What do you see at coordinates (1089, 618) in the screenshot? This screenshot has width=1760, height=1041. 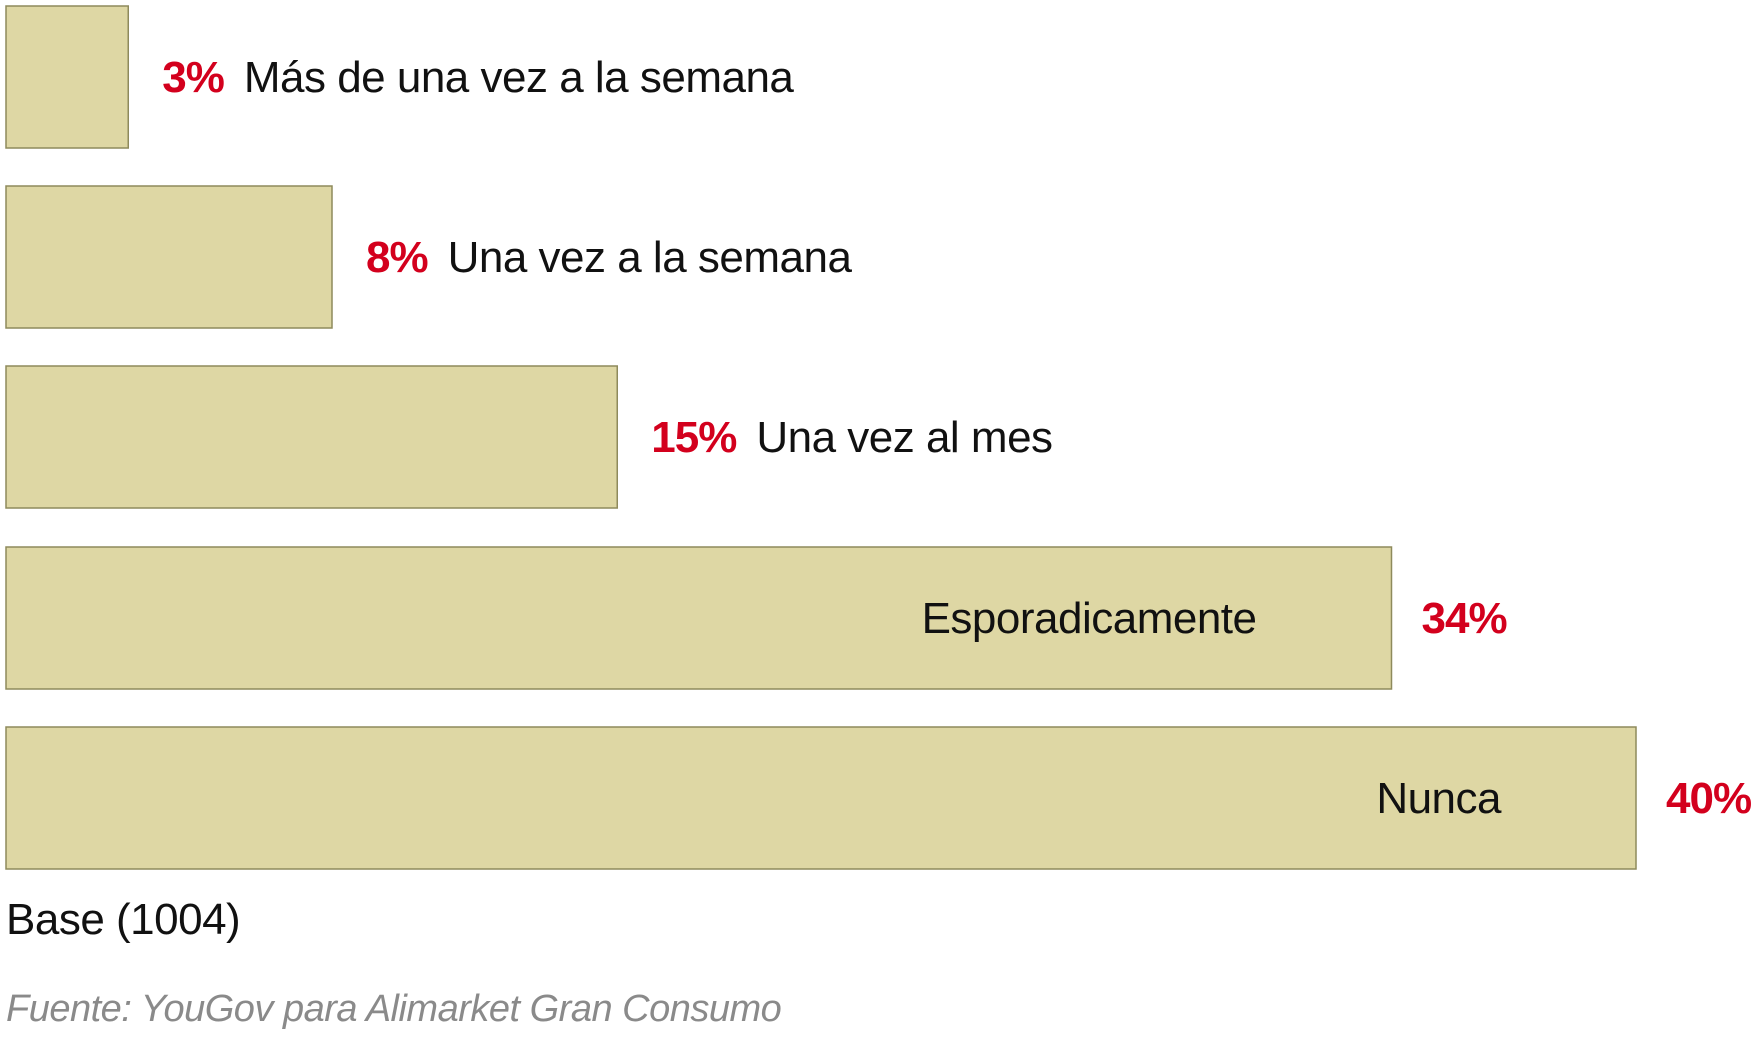 I see `category-label-3: Esporadicamente` at bounding box center [1089, 618].